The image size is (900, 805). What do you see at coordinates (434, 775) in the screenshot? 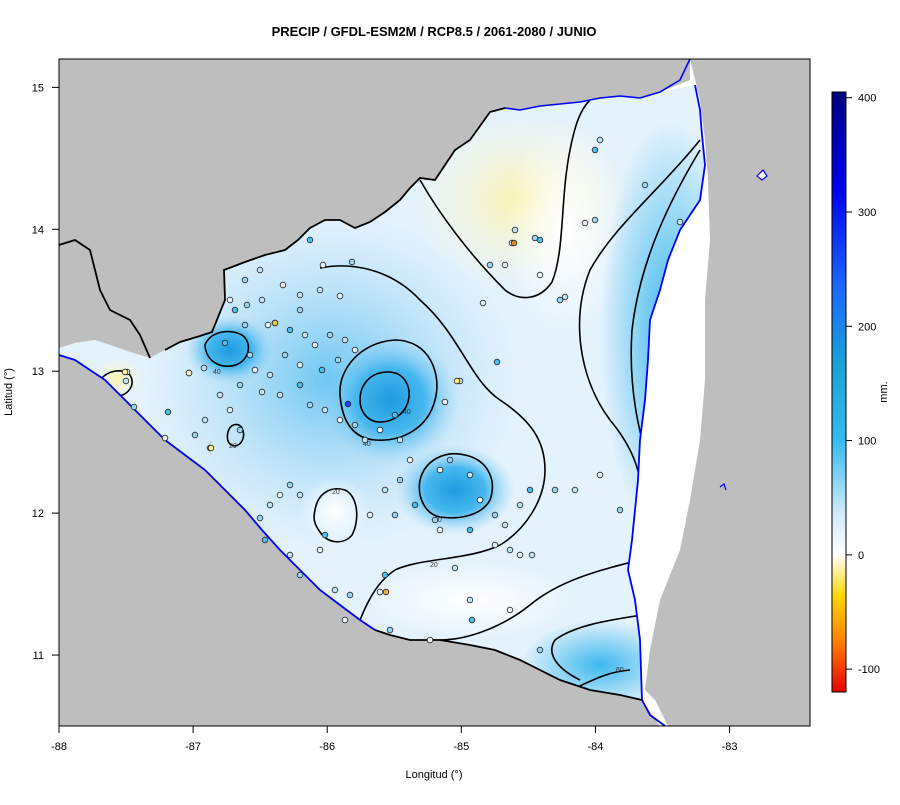
I see `x-axis-label: Longitud (°)` at bounding box center [434, 775].